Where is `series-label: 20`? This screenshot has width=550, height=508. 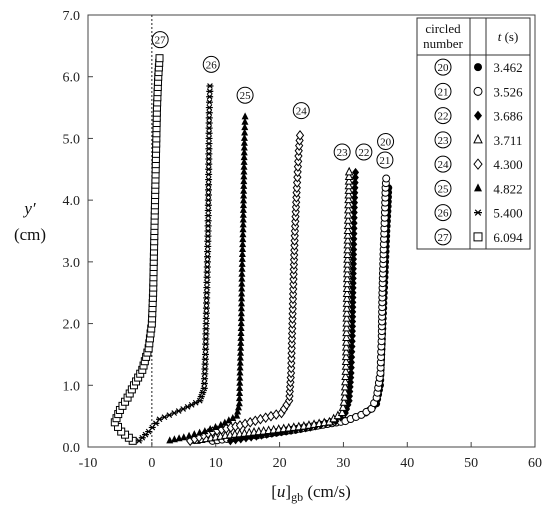
series-label: 20 is located at coordinates (386, 143).